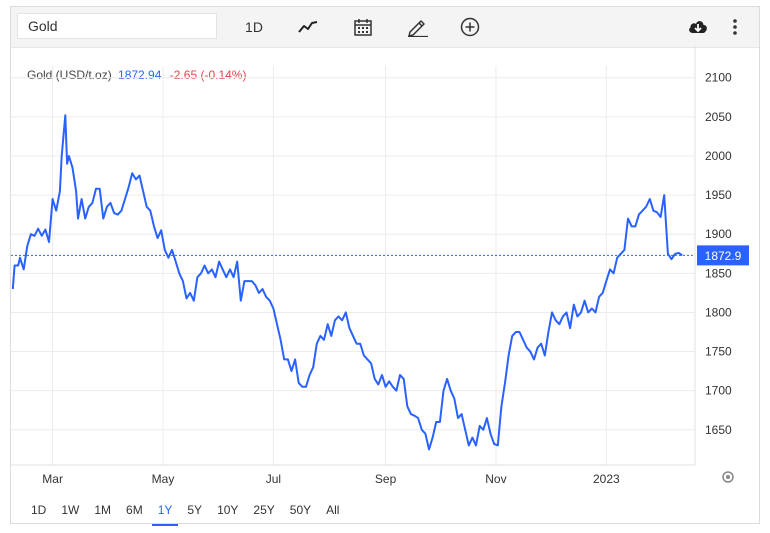 The width and height of the screenshot is (770, 533). I want to click on gear-icon, so click(728, 477).